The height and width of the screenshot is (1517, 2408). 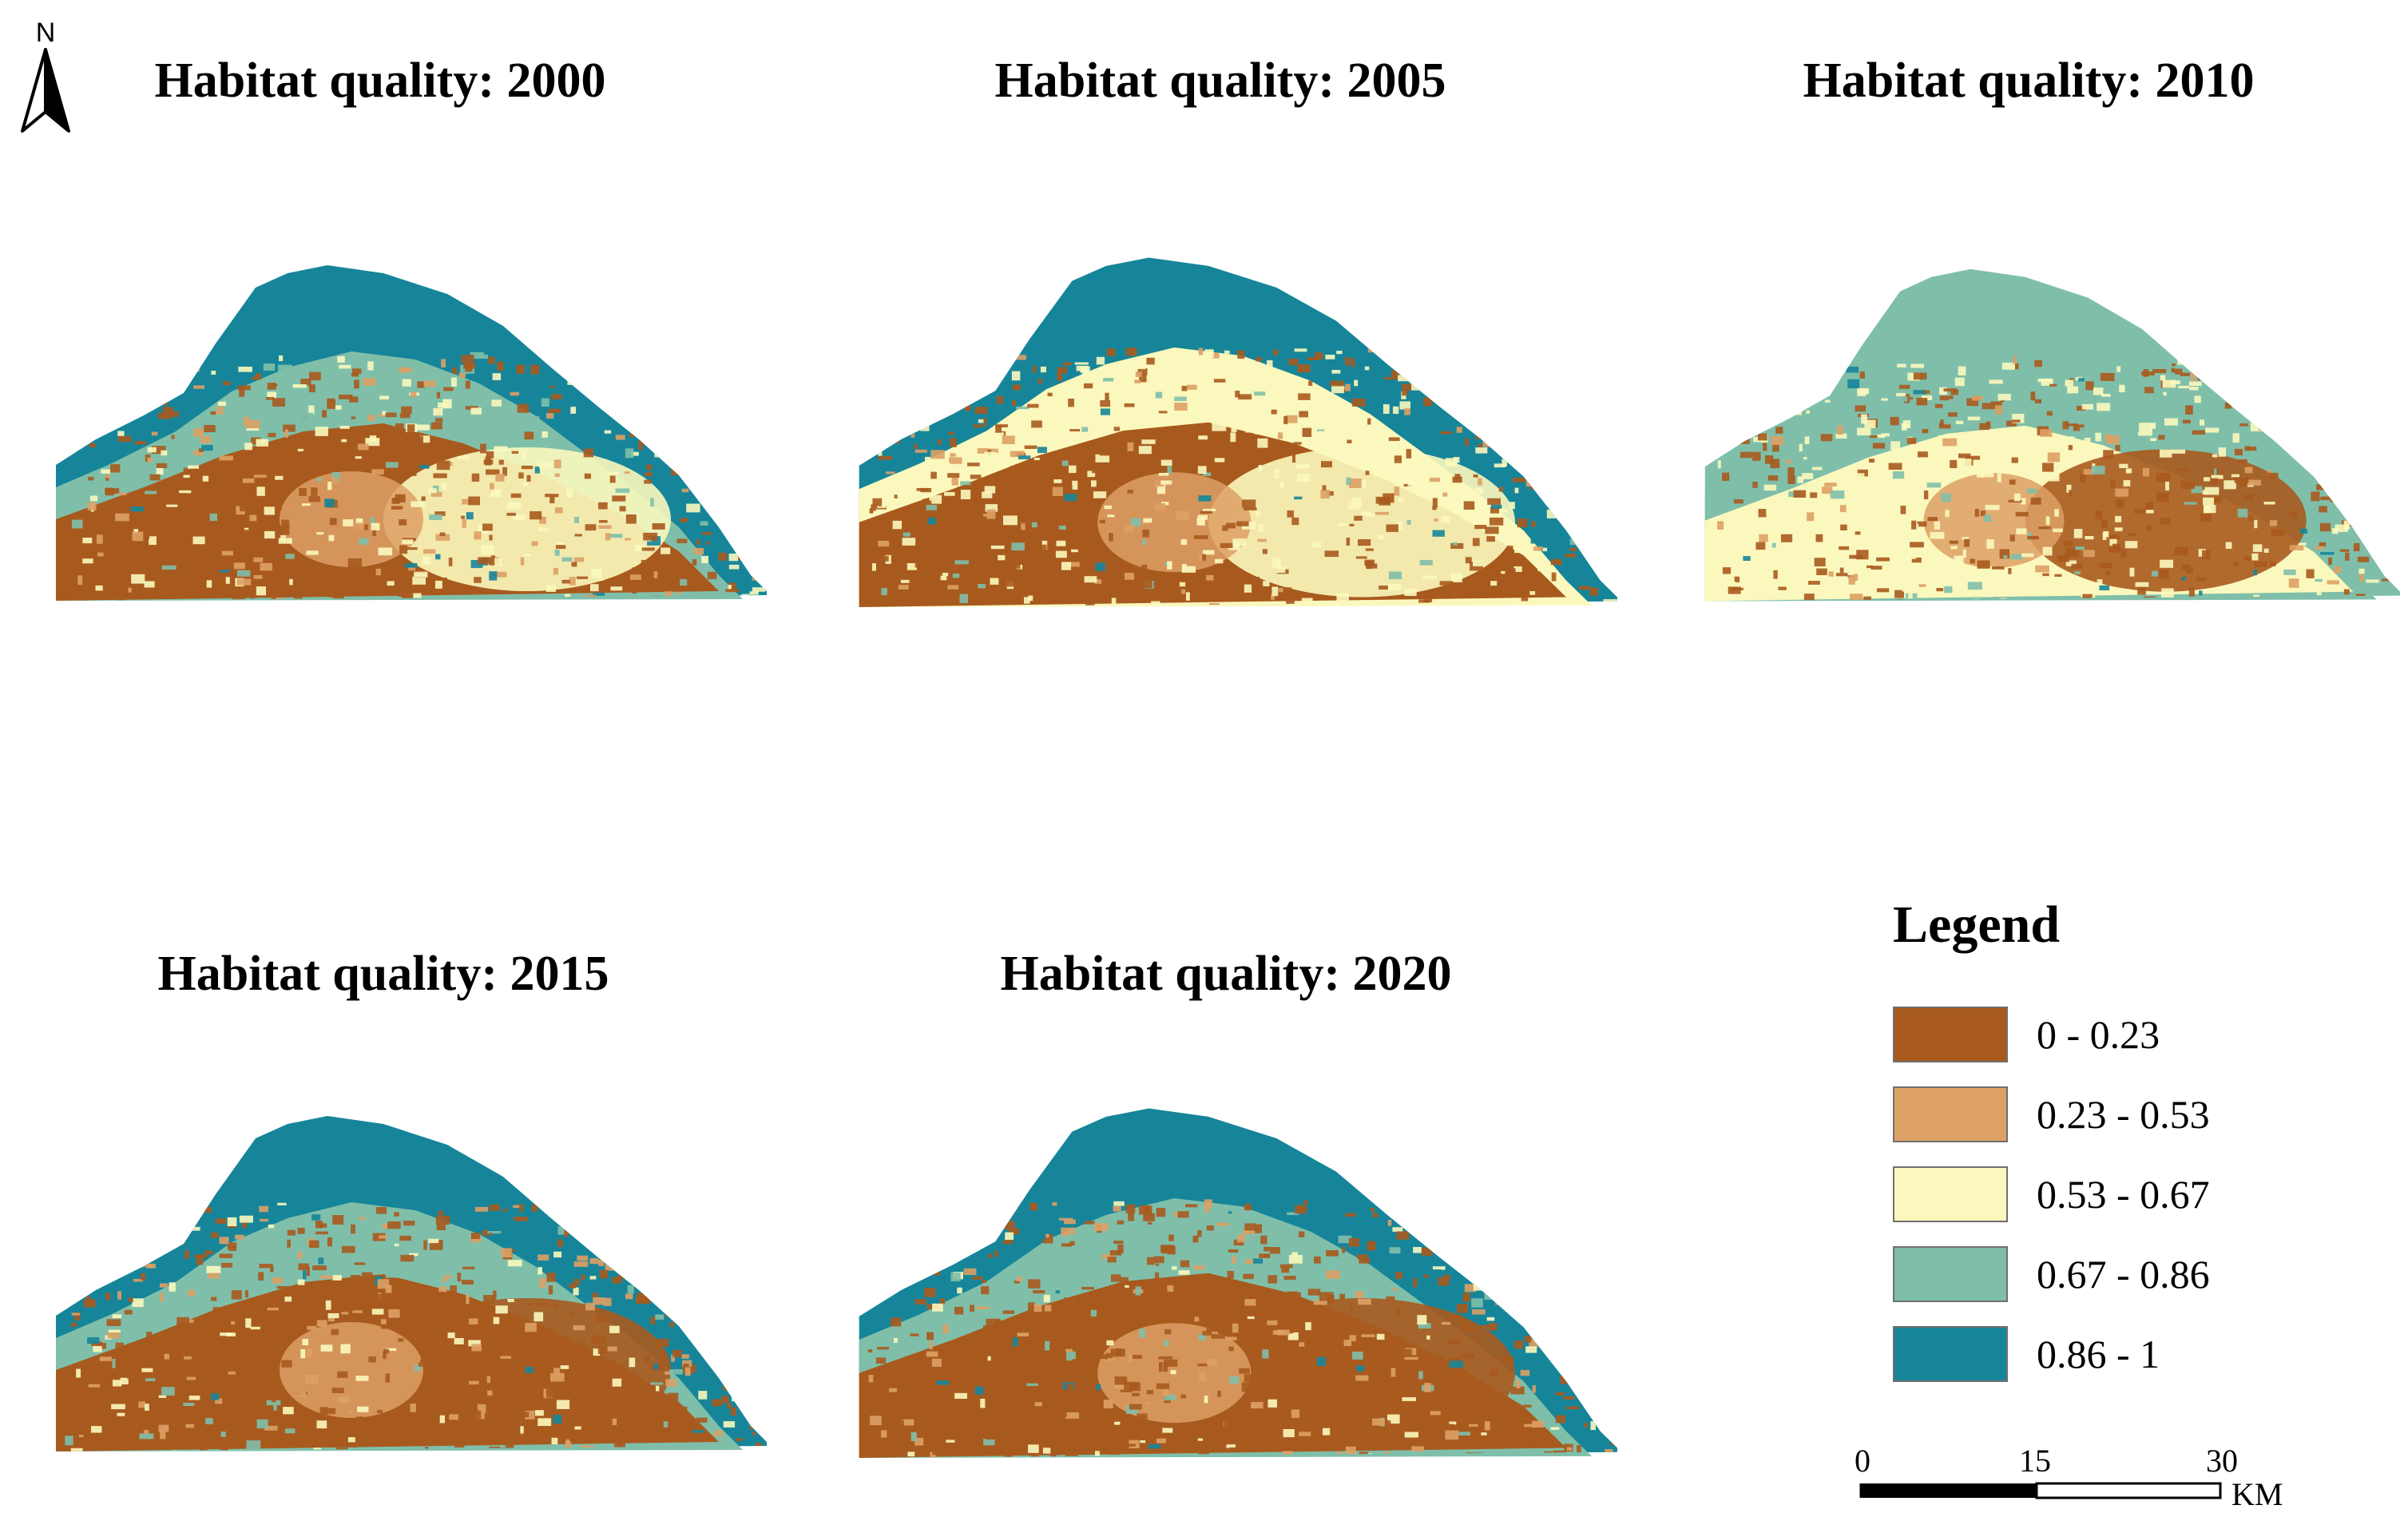 What do you see at coordinates (1238, 432) in the screenshot?
I see `habitat-map-2005` at bounding box center [1238, 432].